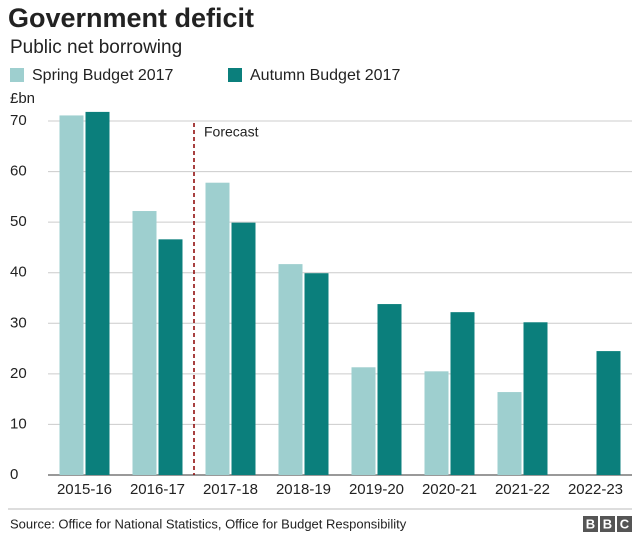 The width and height of the screenshot is (640, 550). What do you see at coordinates (231, 132) in the screenshot?
I see `annotation: Forecast` at bounding box center [231, 132].